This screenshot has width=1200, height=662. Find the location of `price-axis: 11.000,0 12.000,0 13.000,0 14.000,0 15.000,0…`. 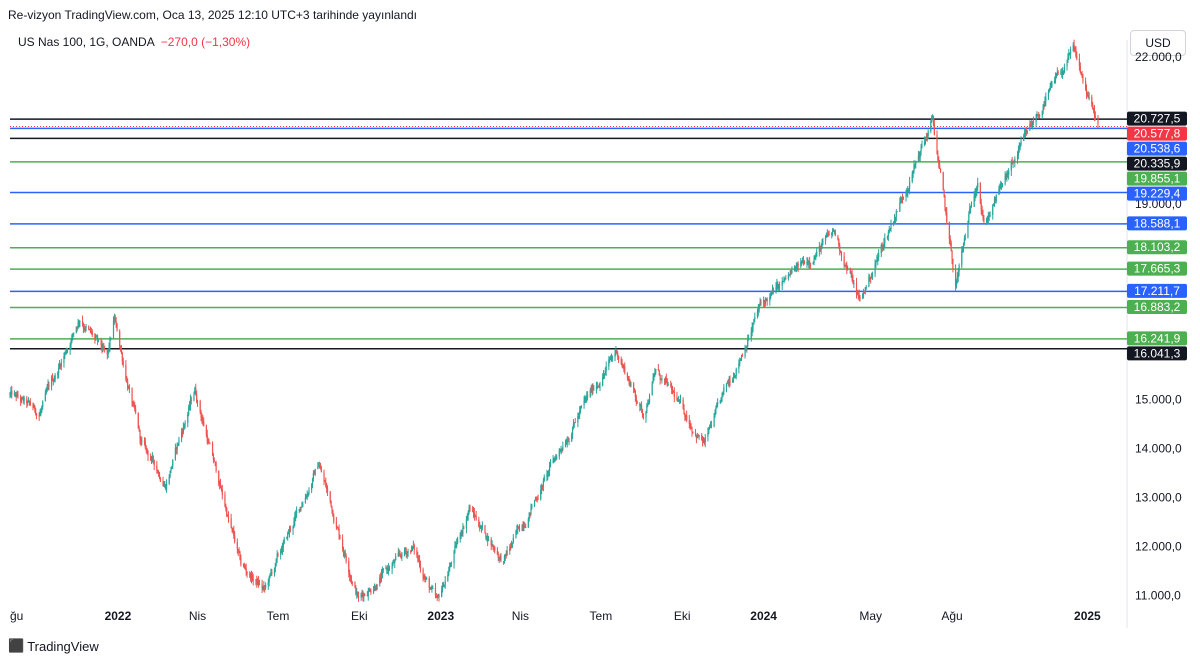

price-axis: 11.000,0 12.000,0 13.000,0 14.000,0 15.000,0… is located at coordinates (1158, 326).